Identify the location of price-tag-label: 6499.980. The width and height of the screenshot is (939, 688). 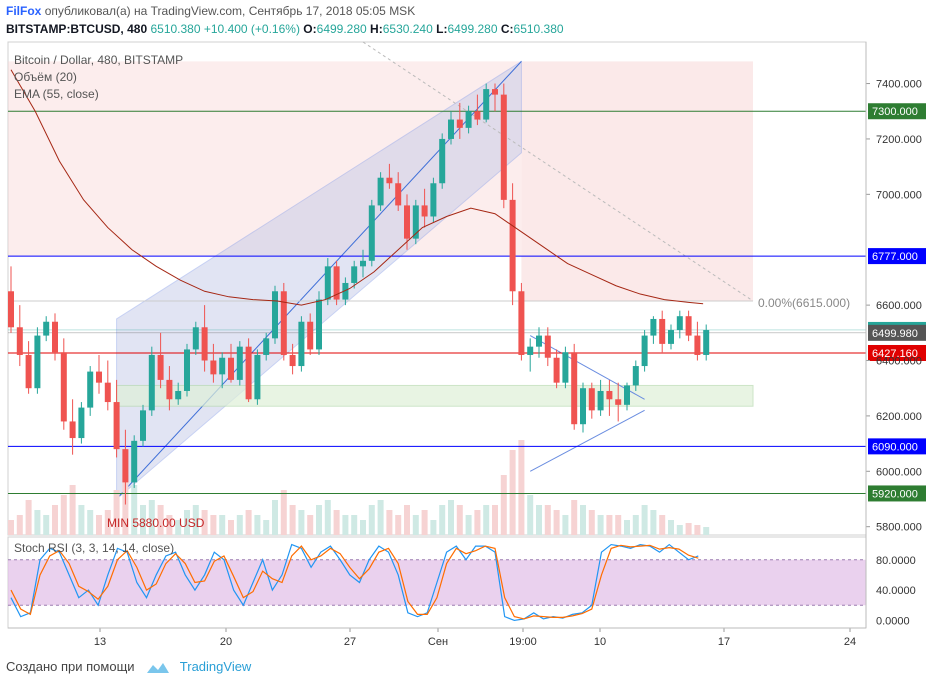
(895, 334).